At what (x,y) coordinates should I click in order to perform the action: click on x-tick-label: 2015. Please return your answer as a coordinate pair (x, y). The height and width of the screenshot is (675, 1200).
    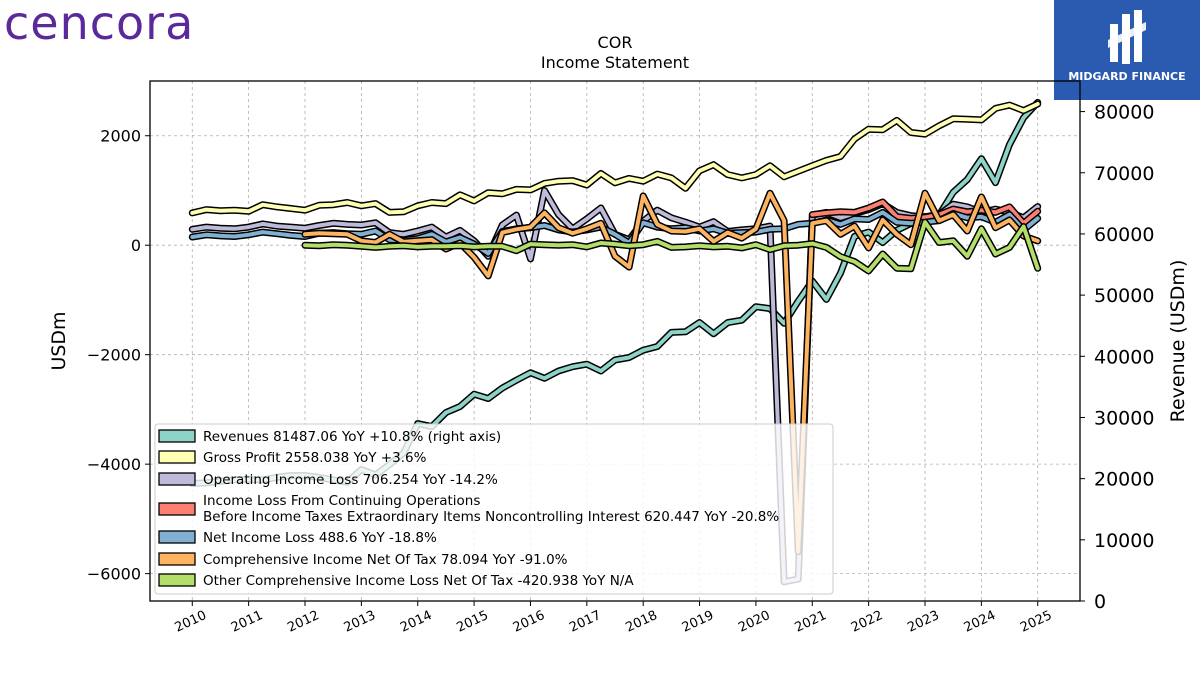
    Looking at the image, I should click on (472, 622).